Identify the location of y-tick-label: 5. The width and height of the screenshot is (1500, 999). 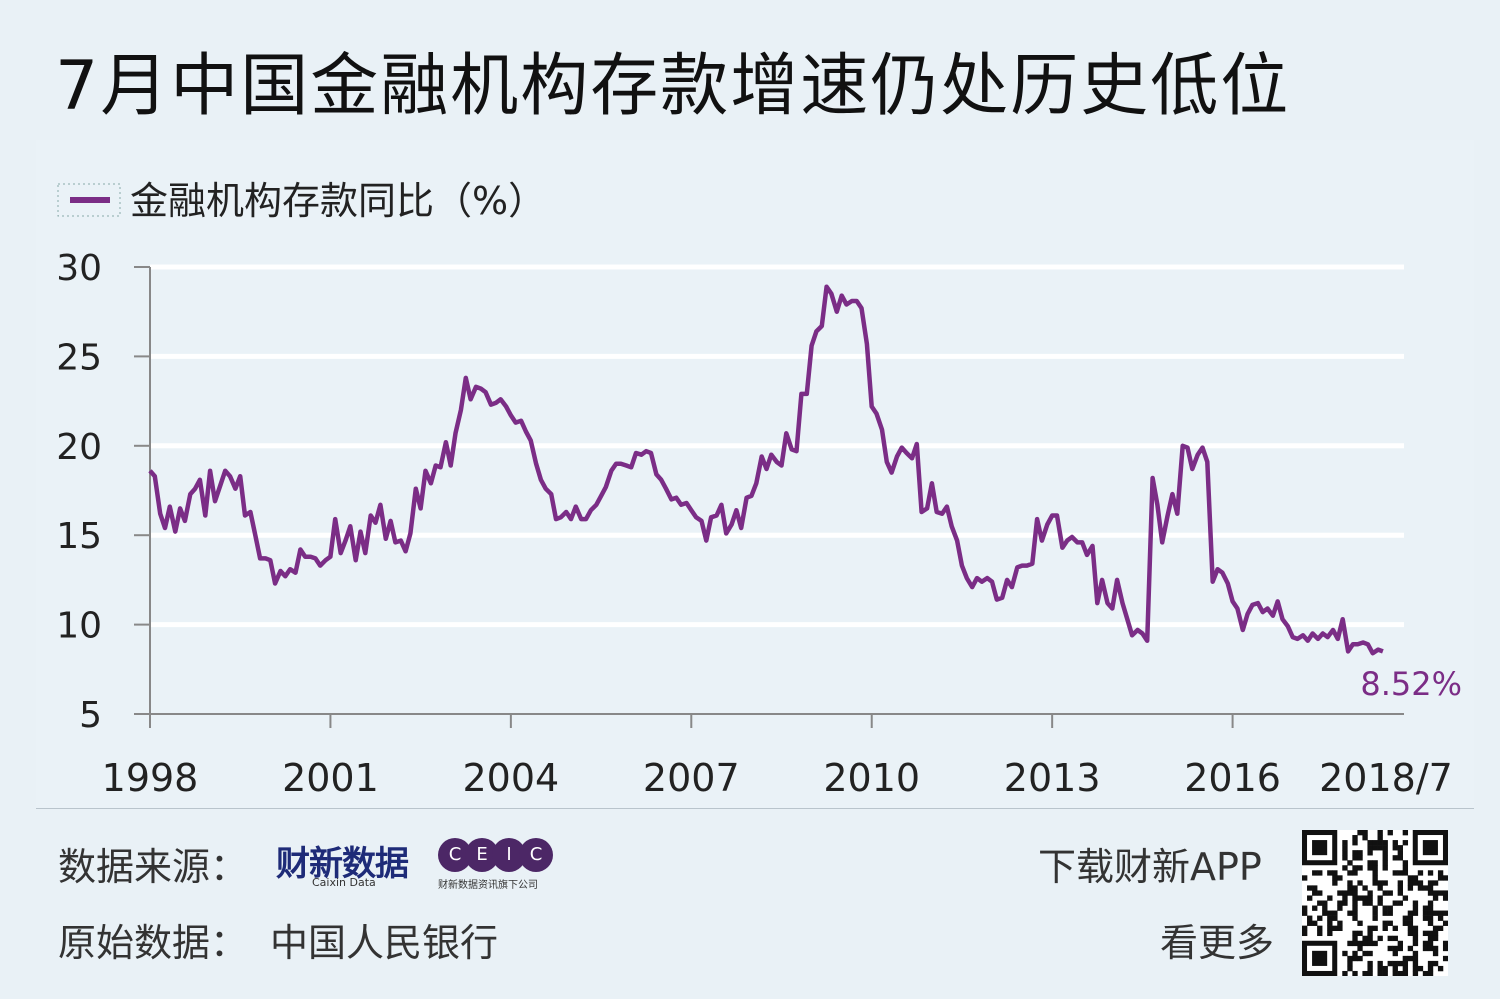
(90, 715).